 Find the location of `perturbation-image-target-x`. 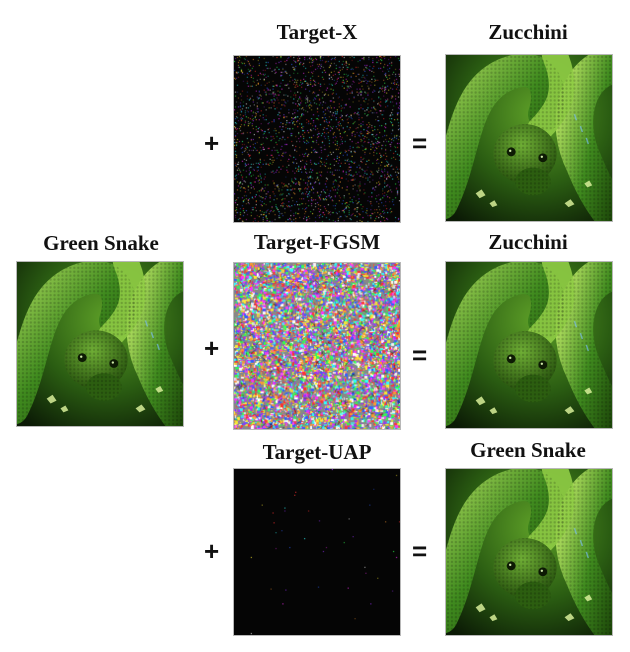

perturbation-image-target-x is located at coordinates (317, 139).